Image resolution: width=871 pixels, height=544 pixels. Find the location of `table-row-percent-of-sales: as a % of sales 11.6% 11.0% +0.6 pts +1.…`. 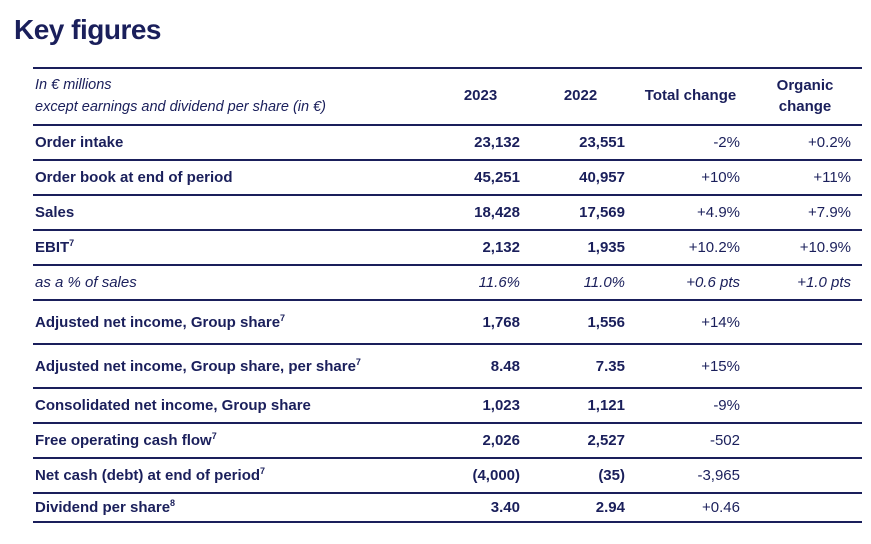

table-row-percent-of-sales: as a % of sales 11.6% 11.0% +0.6 pts +1.… is located at coordinates (447, 282).